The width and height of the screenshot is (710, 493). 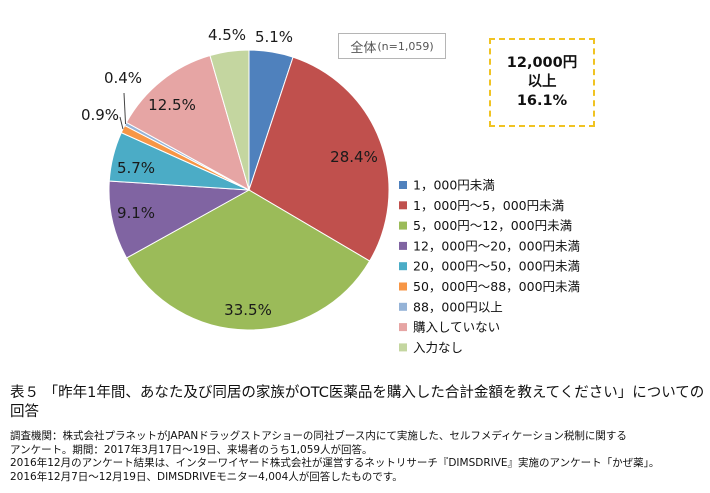 What do you see at coordinates (496, 266) in the screenshot?
I see `legend-label: 20，000円～50，000円未満` at bounding box center [496, 266].